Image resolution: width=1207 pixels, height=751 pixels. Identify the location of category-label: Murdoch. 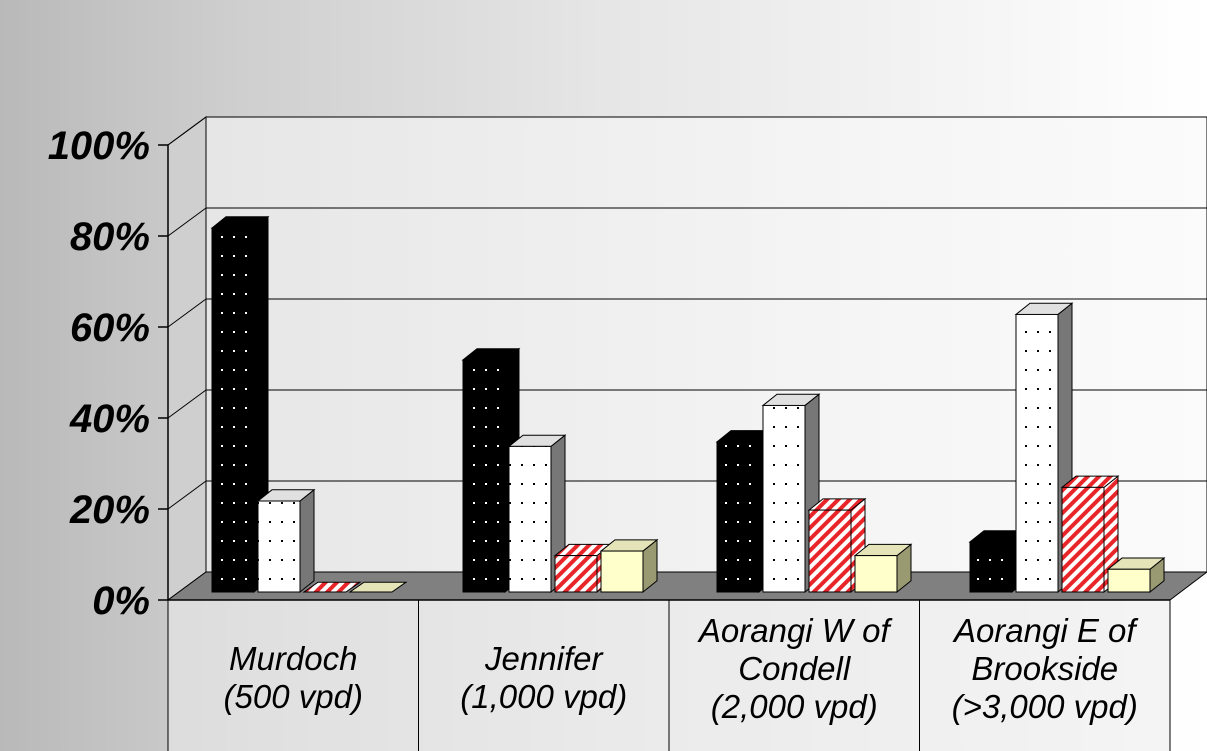
(293, 658).